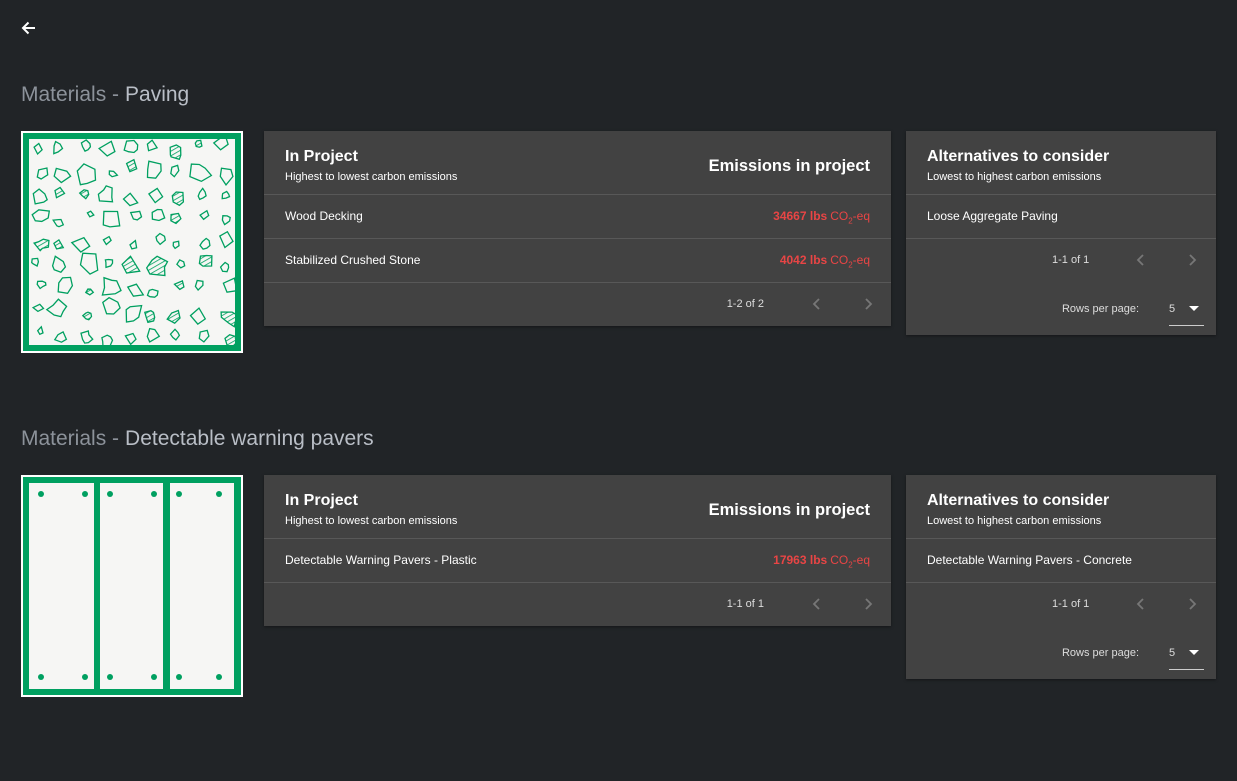  Describe the element at coordinates (800, 560) in the screenshot. I see `emissions-amount: 17963 lbs` at that location.